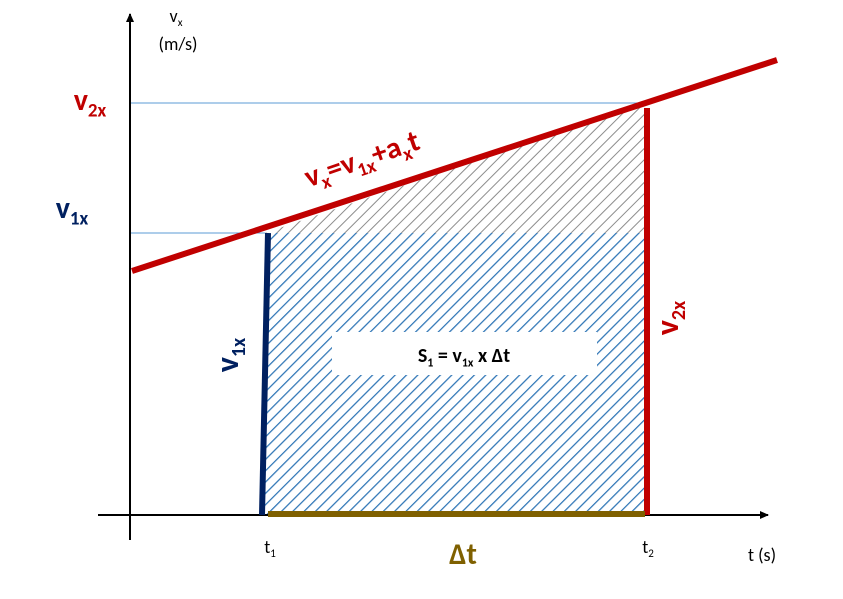  I want to click on y-unit-label: (m/s), so click(178, 44).